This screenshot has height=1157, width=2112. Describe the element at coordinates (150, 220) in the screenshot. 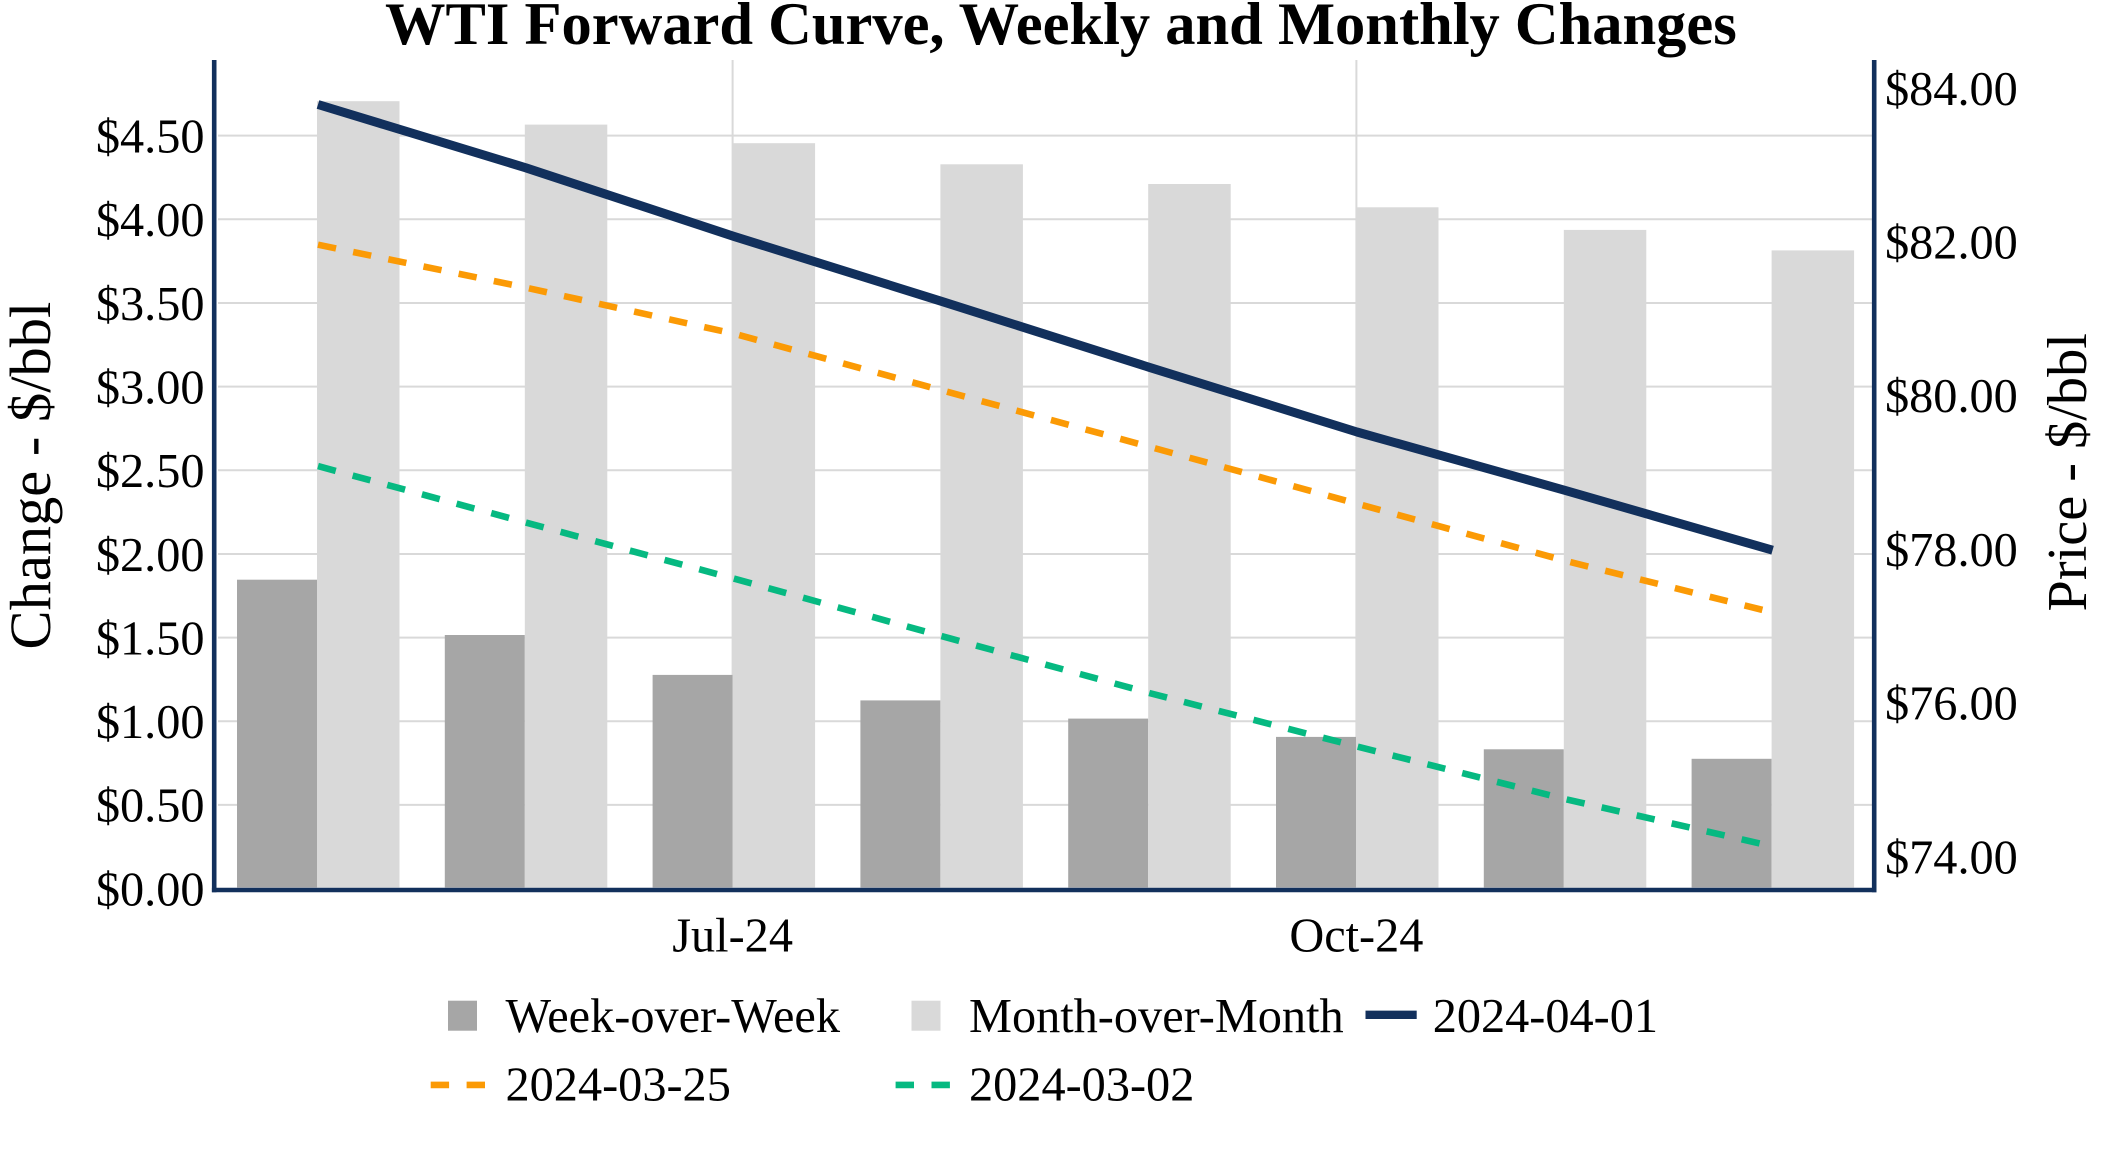

I see `svg-text: $4.00` at that location.